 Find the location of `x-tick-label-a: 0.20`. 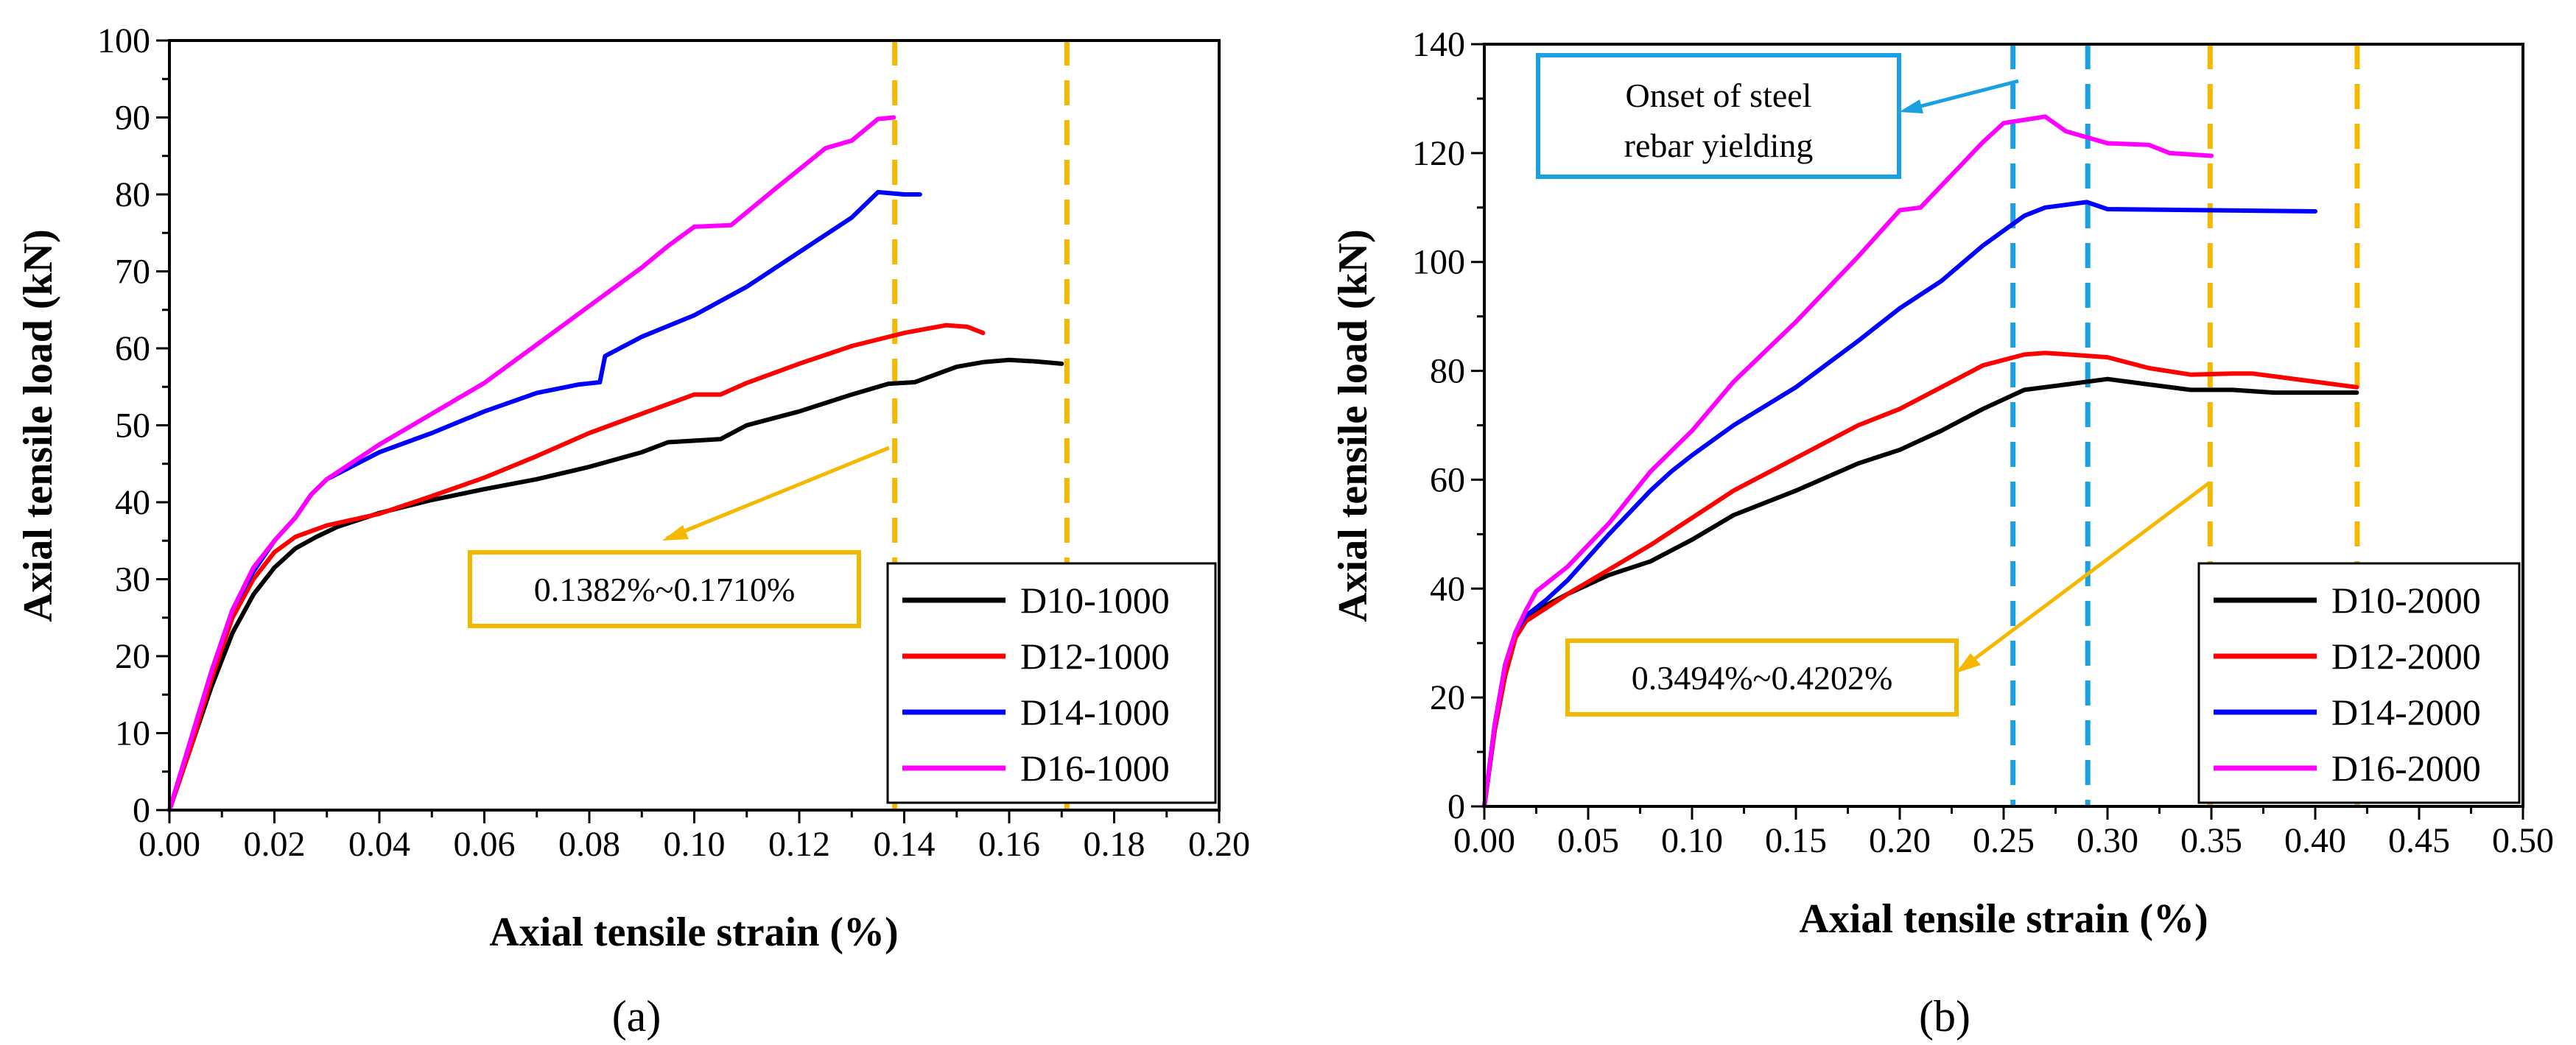

x-tick-label-a: 0.20 is located at coordinates (1219, 845).